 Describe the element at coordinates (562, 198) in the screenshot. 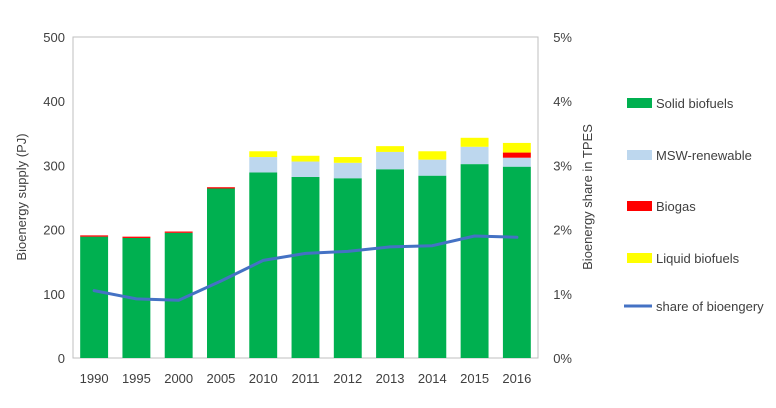

I see `right-axis-ticks: 0% 1% 2% 3% 4% 5%` at that location.